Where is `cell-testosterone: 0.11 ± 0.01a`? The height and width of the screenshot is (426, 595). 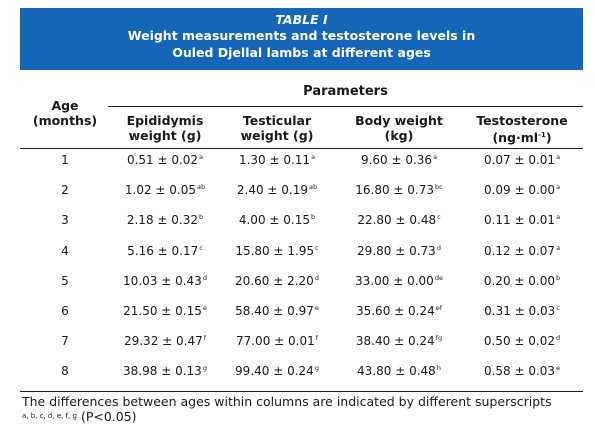 cell-testosterone: 0.11 ± 0.01a is located at coordinates (522, 220).